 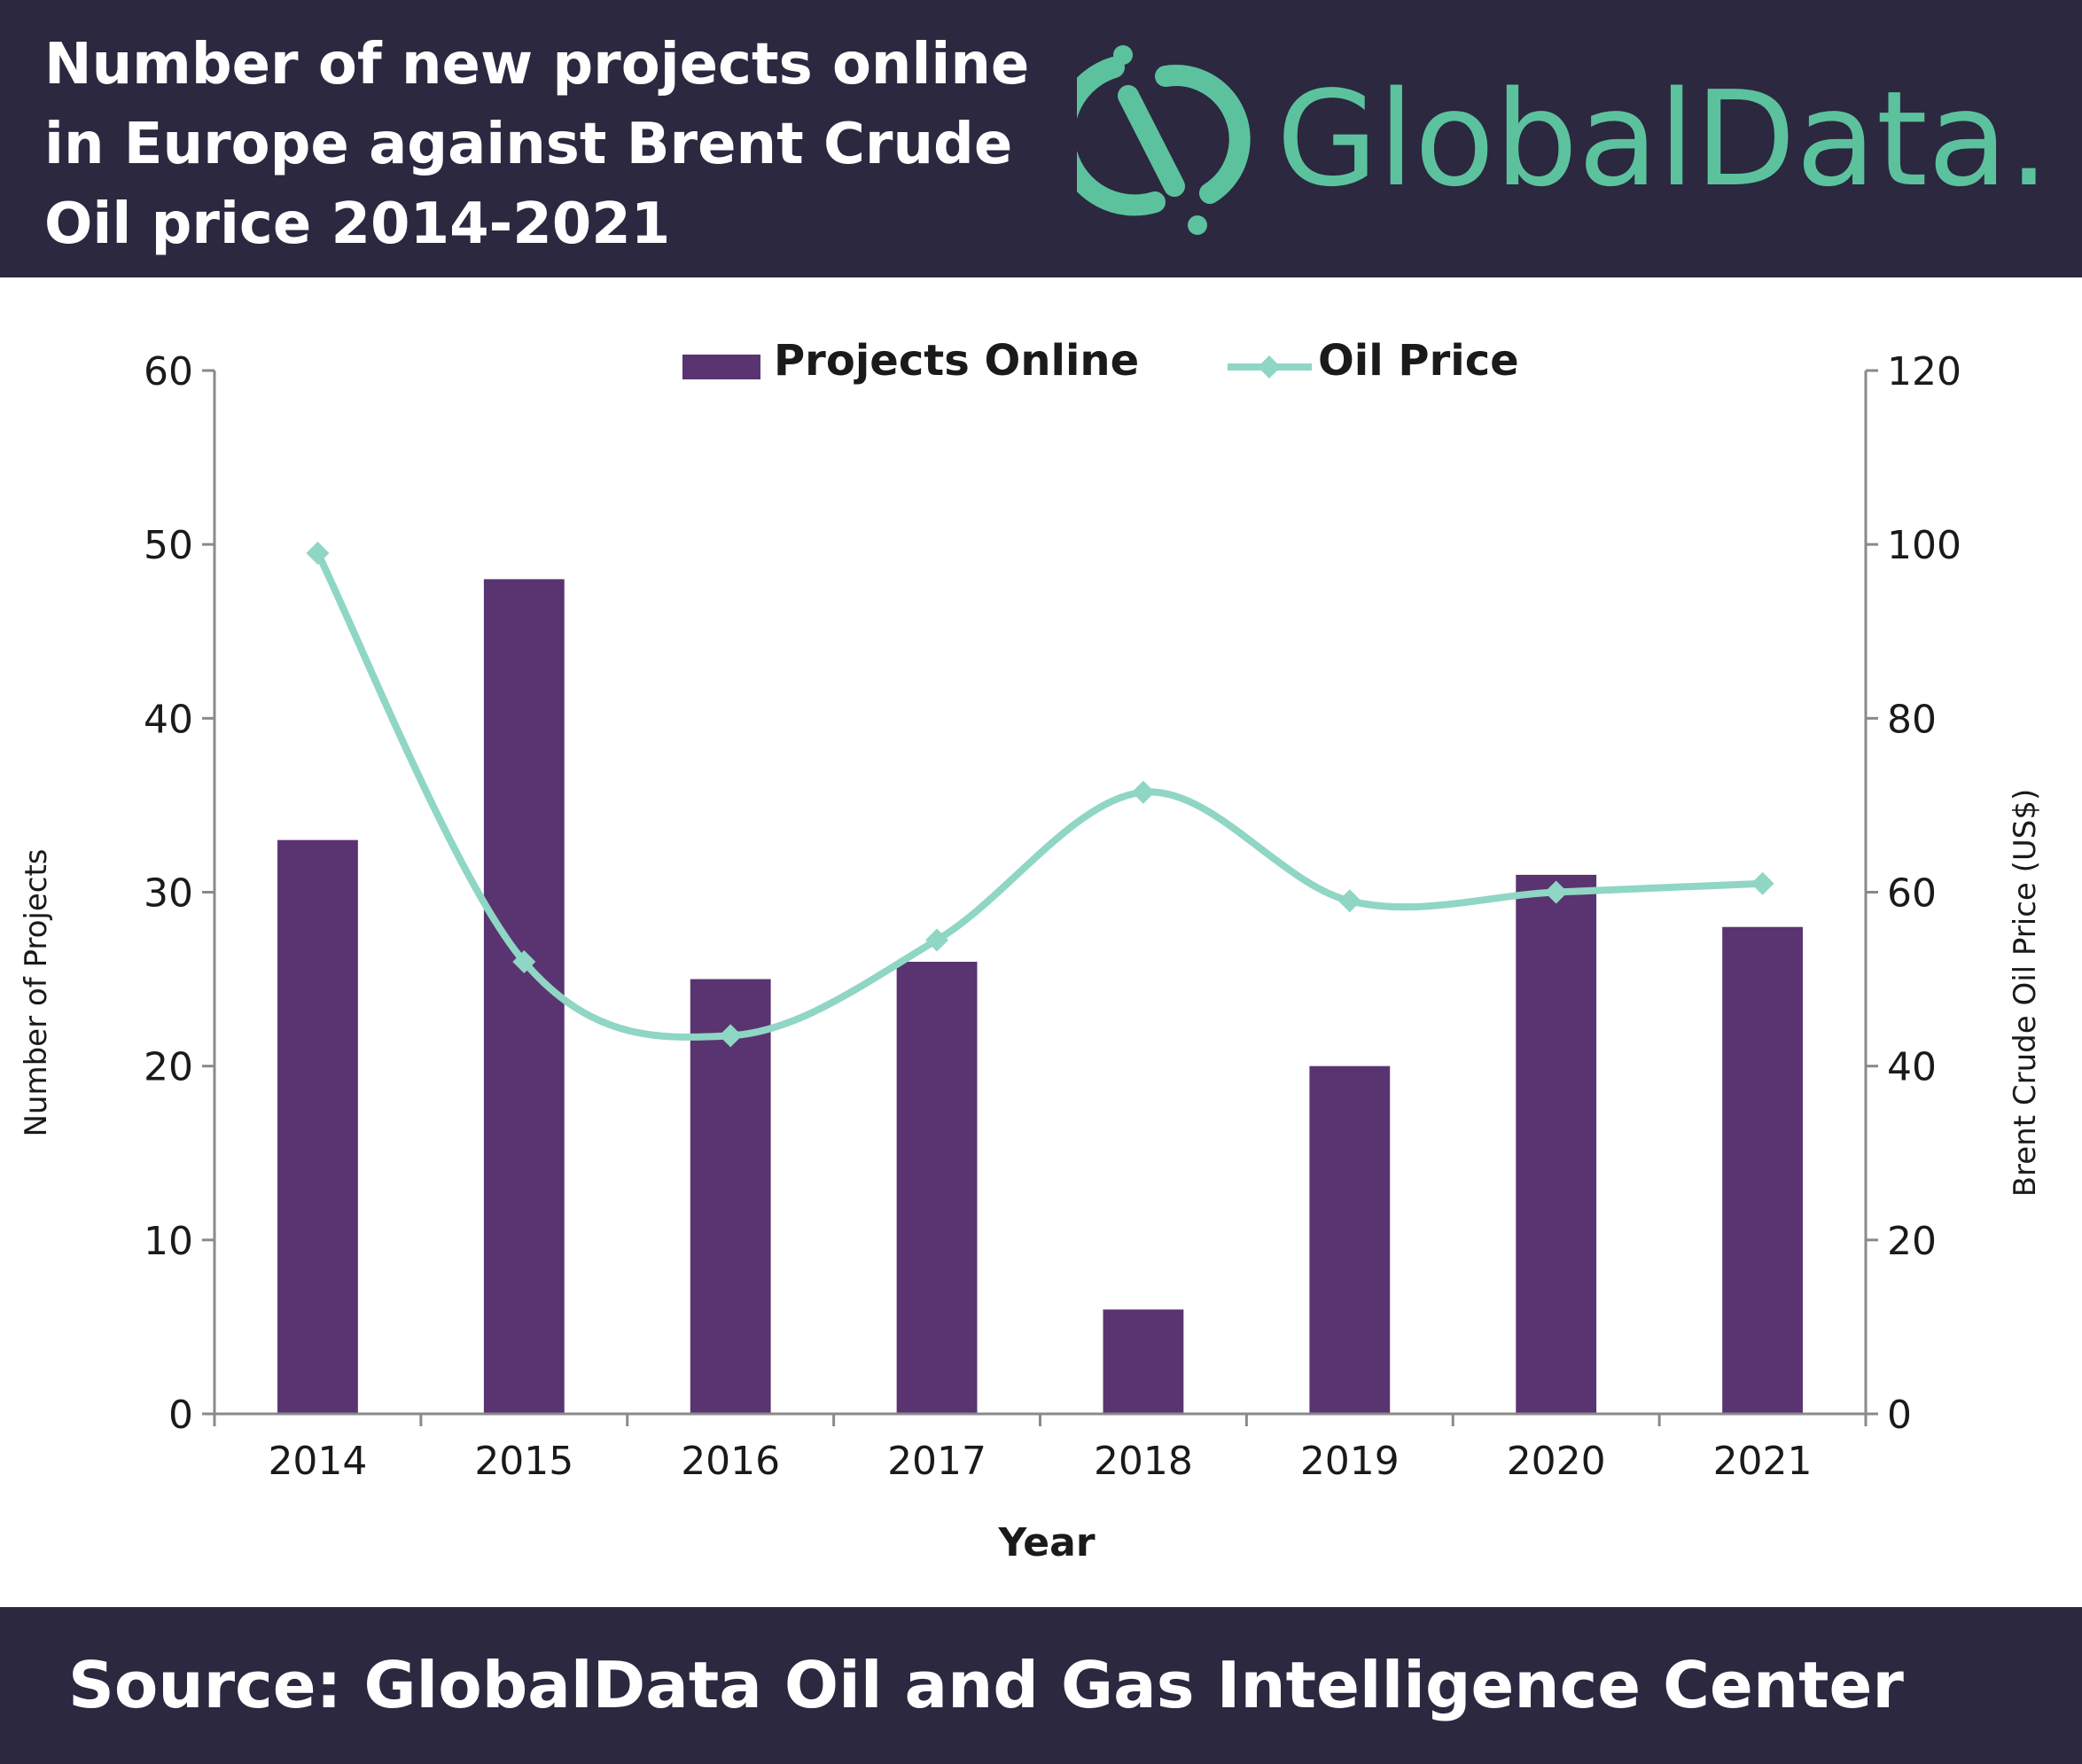 What do you see at coordinates (730, 1461) in the screenshot?
I see `x-tick-label: 2016` at bounding box center [730, 1461].